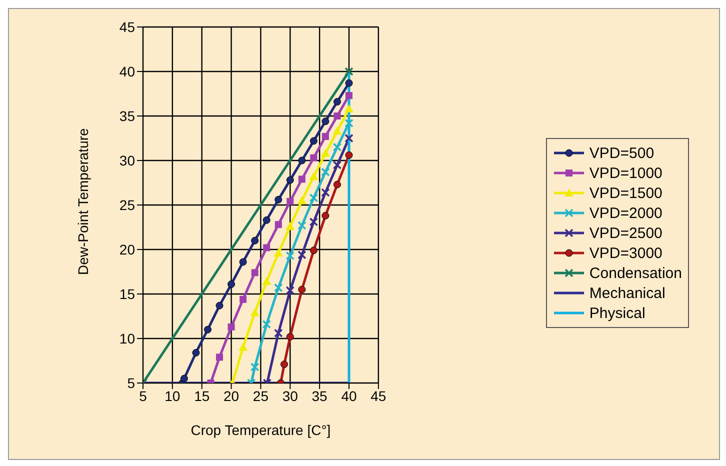 The width and height of the screenshot is (726, 466). Describe the element at coordinates (143, 396) in the screenshot. I see `x-tick-label: 5` at that location.